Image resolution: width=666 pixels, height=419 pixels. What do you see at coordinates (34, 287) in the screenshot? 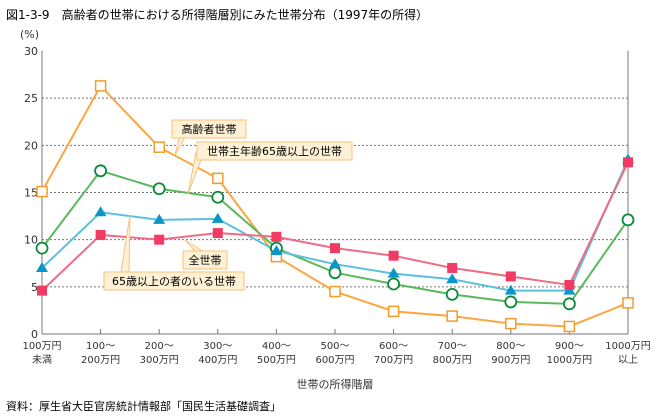
I see `y-tick-label: 5` at bounding box center [34, 287].